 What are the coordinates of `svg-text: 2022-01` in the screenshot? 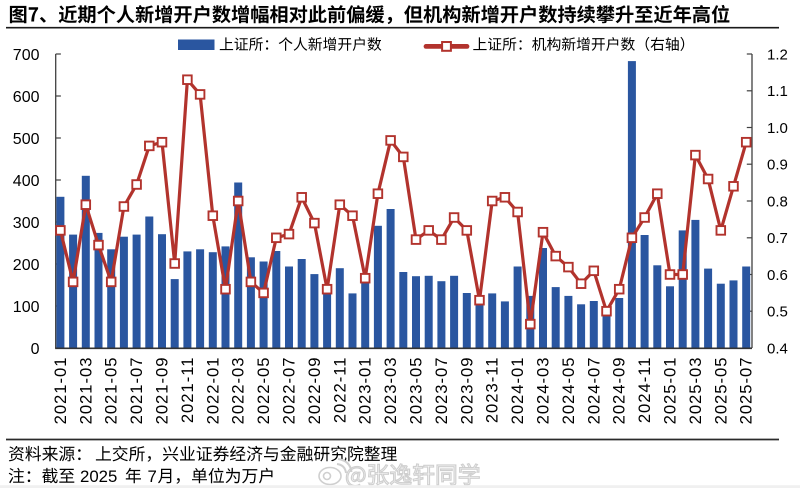 It's located at (212, 391).